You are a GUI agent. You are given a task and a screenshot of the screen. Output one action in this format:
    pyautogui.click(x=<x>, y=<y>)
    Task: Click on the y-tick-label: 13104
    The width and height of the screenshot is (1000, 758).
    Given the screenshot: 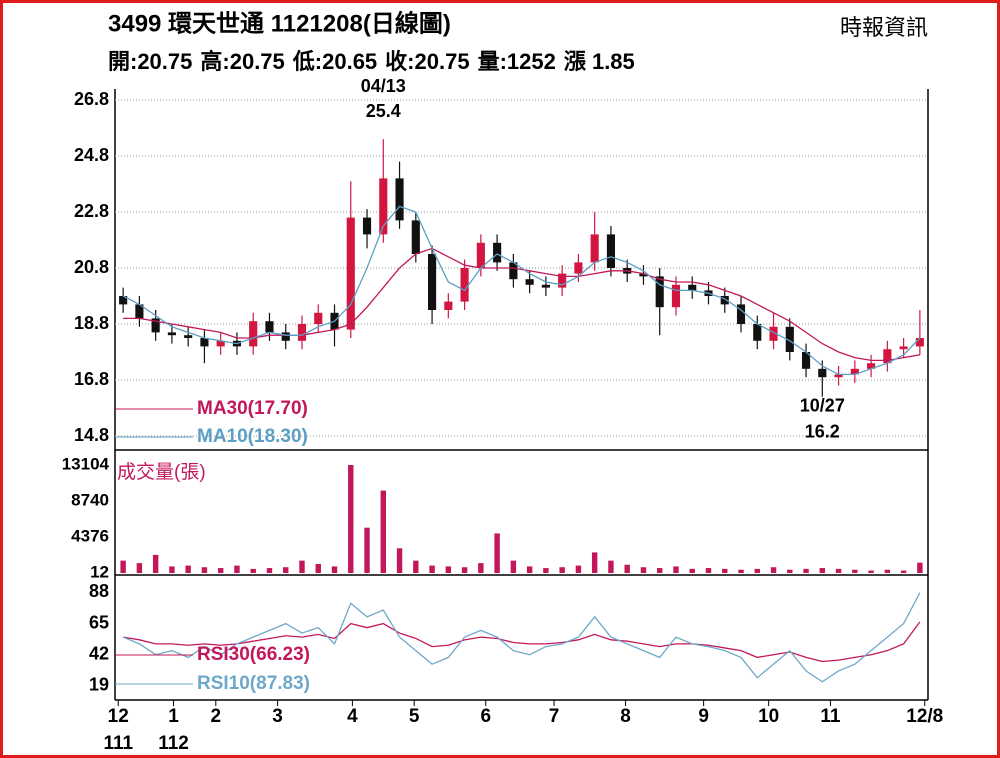 What is the action you would take?
    pyautogui.click(x=86, y=463)
    